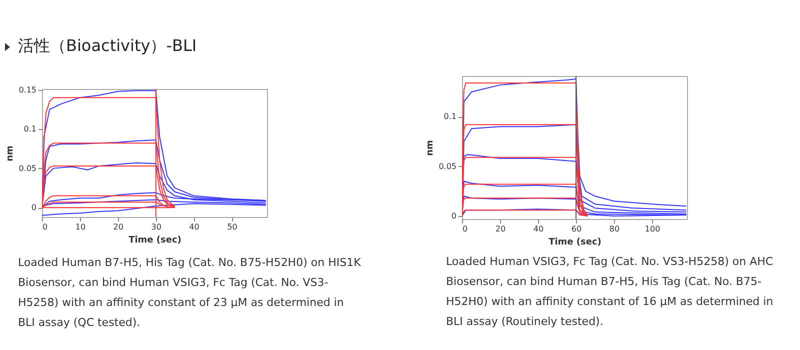  What do you see at coordinates (576, 229) in the screenshot?
I see `x-tick-label: 60` at bounding box center [576, 229].